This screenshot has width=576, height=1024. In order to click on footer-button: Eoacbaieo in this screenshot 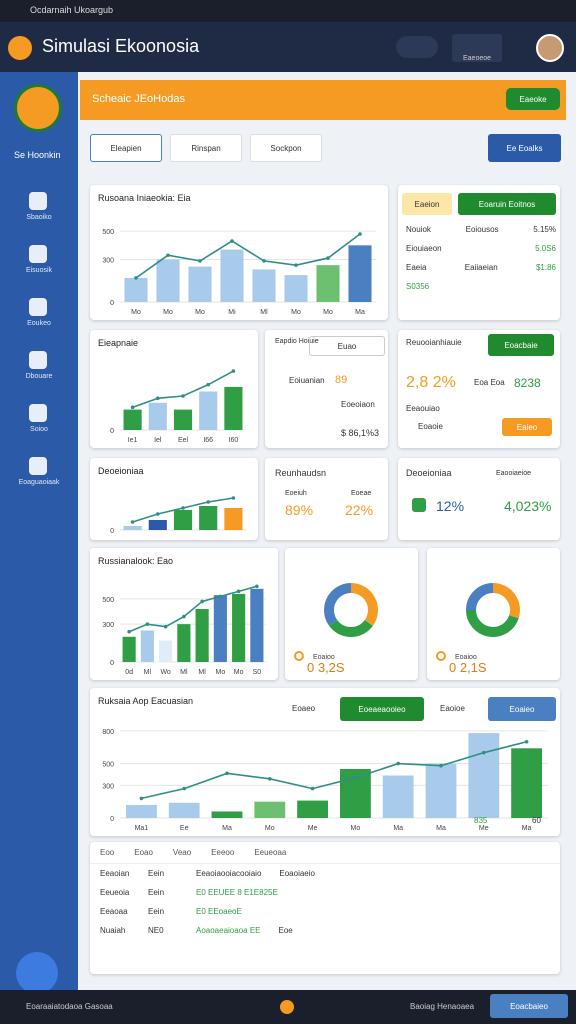, I will do `click(529, 1006)`.